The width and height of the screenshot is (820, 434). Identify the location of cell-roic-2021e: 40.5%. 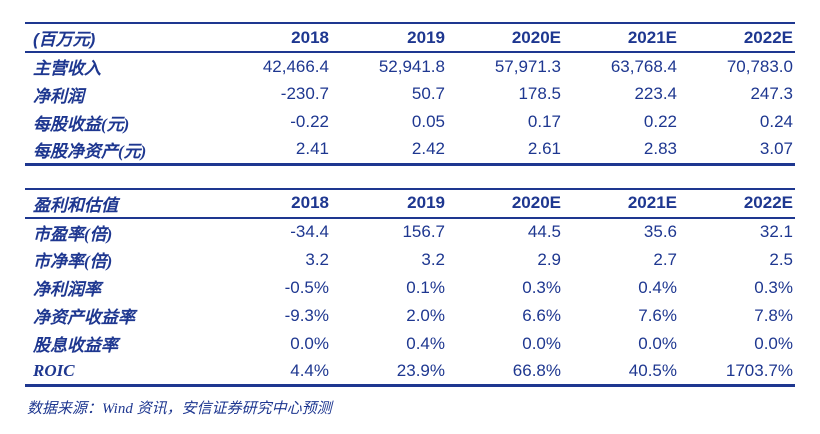
(652, 370).